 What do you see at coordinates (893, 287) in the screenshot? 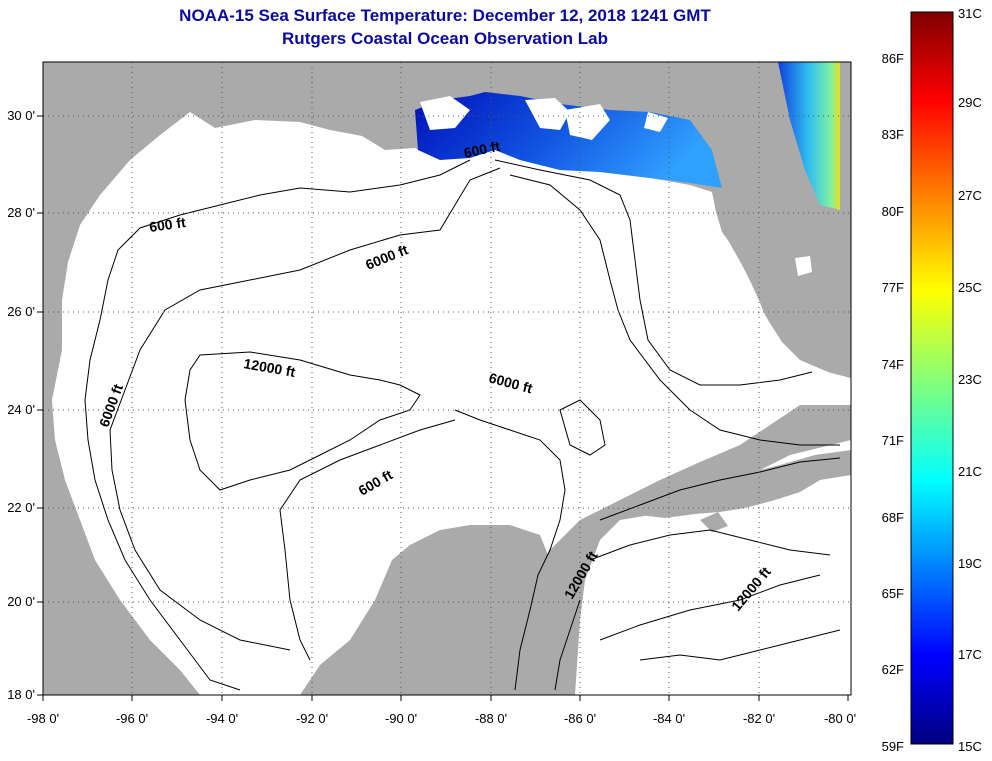
I see `colorbar-f-label: 77F` at bounding box center [893, 287].